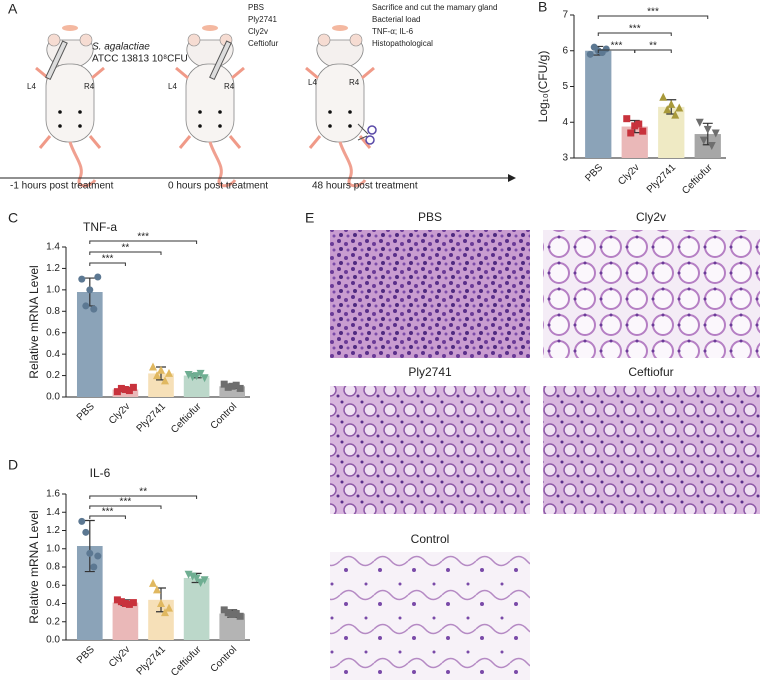 The width and height of the screenshot is (767, 687). What do you see at coordinates (121, 47) in the screenshot?
I see `pathogen: S. agalactiae` at bounding box center [121, 47].